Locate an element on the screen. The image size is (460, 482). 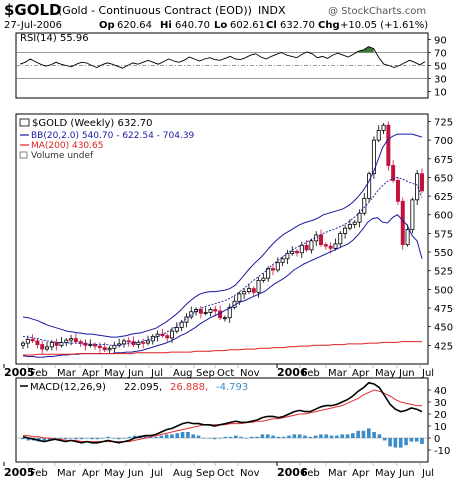
price-tick-label: 475 is located at coordinates (443, 309).